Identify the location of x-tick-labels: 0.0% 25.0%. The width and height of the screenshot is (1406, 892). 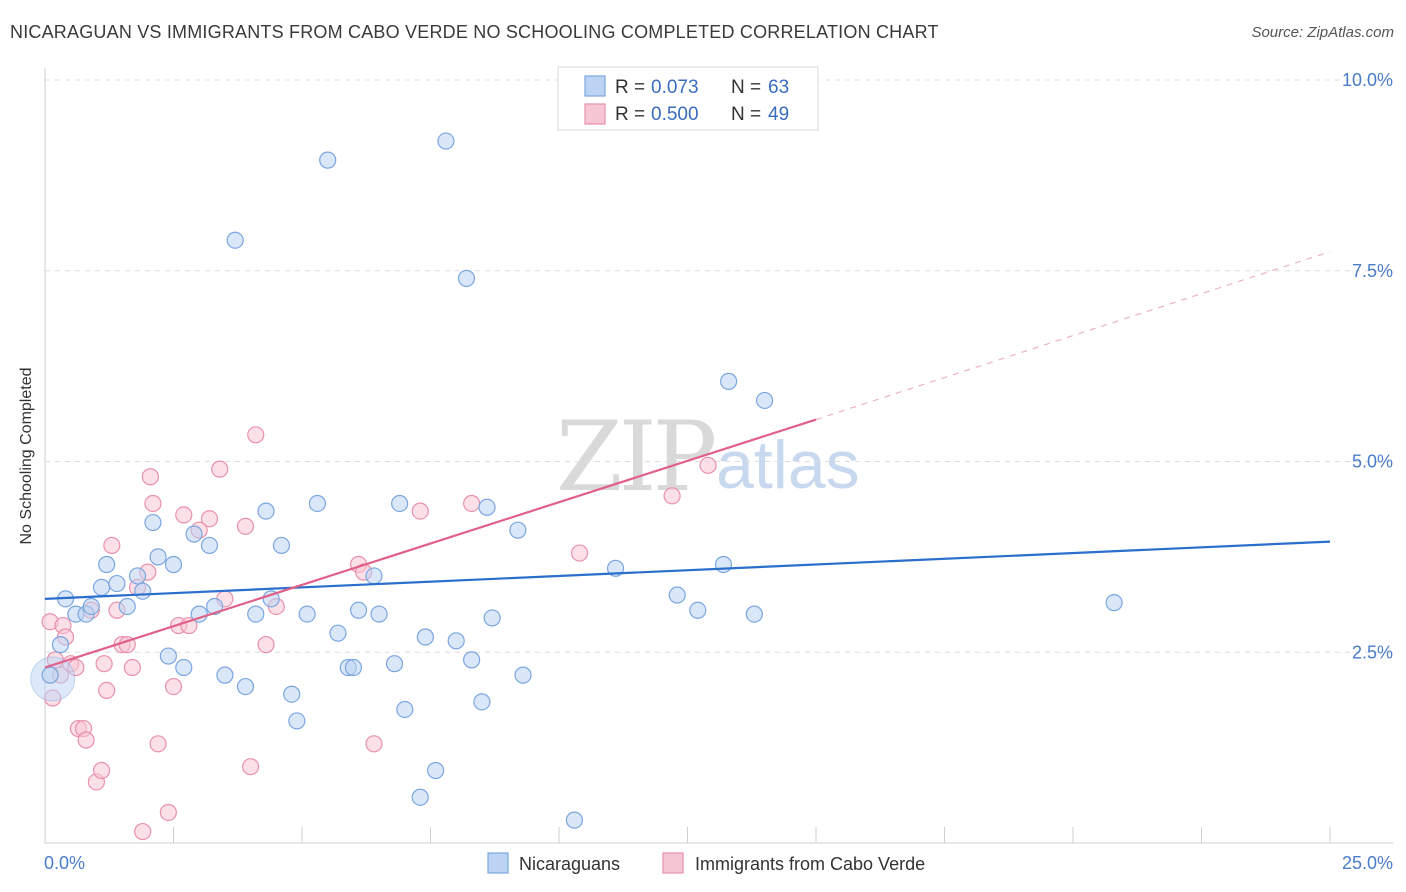
(718, 863).